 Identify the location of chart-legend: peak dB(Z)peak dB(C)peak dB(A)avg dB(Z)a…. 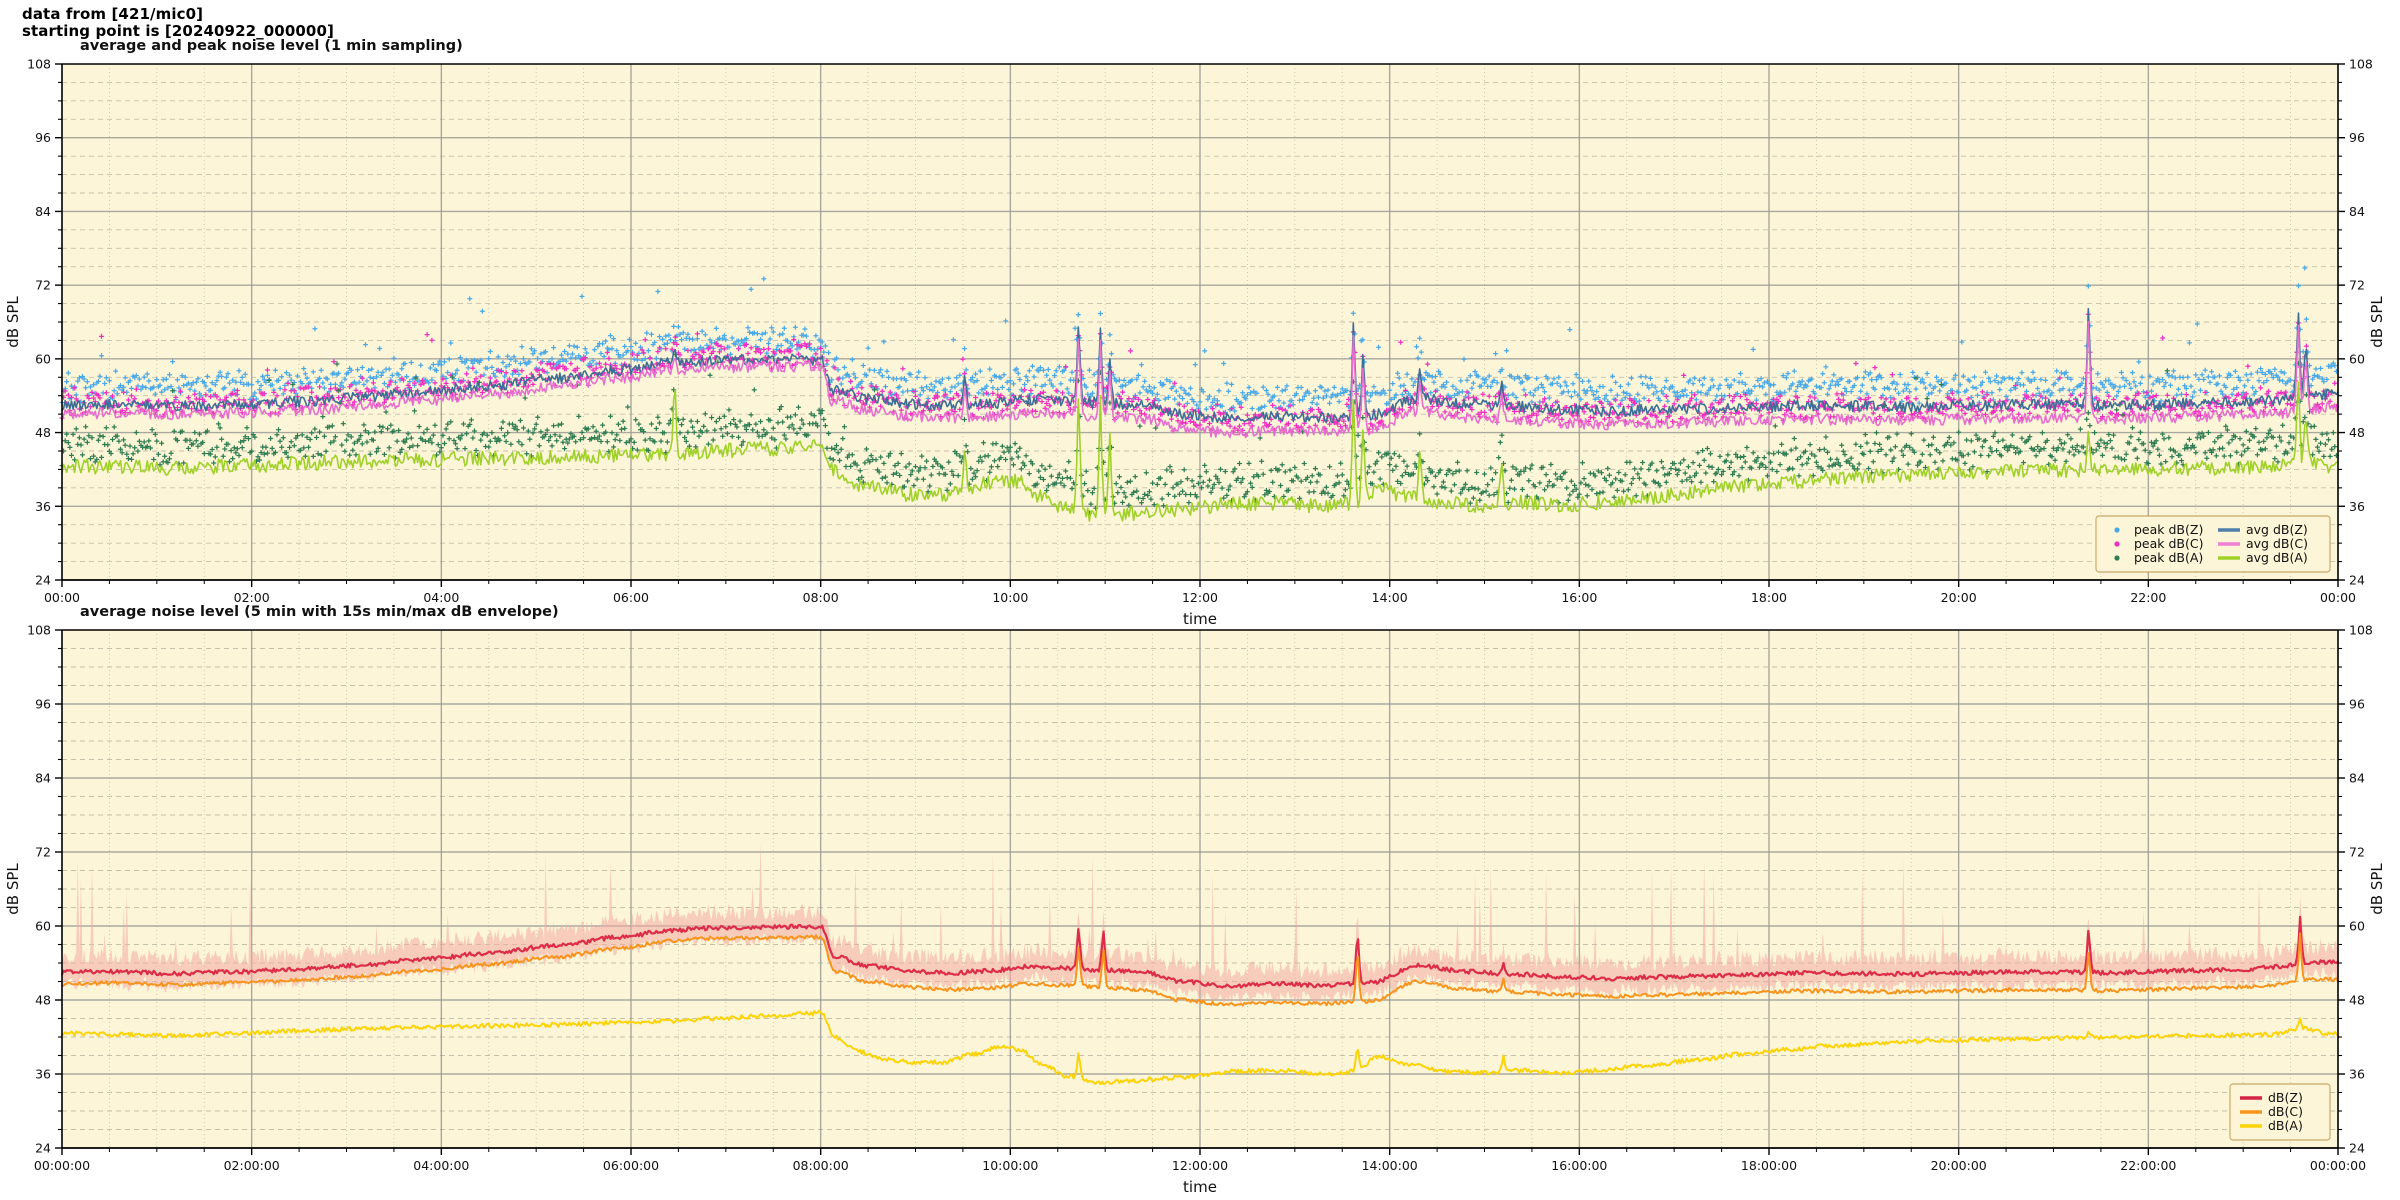
(2213, 544).